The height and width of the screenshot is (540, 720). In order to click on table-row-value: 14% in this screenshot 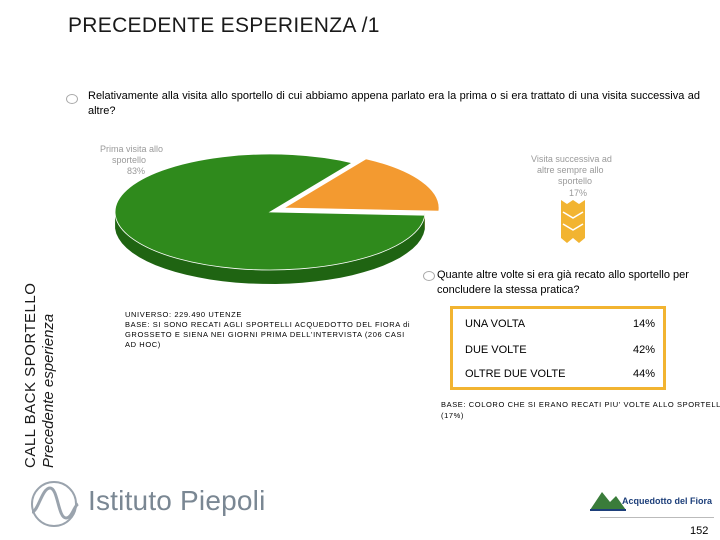, I will do `click(643, 324)`.